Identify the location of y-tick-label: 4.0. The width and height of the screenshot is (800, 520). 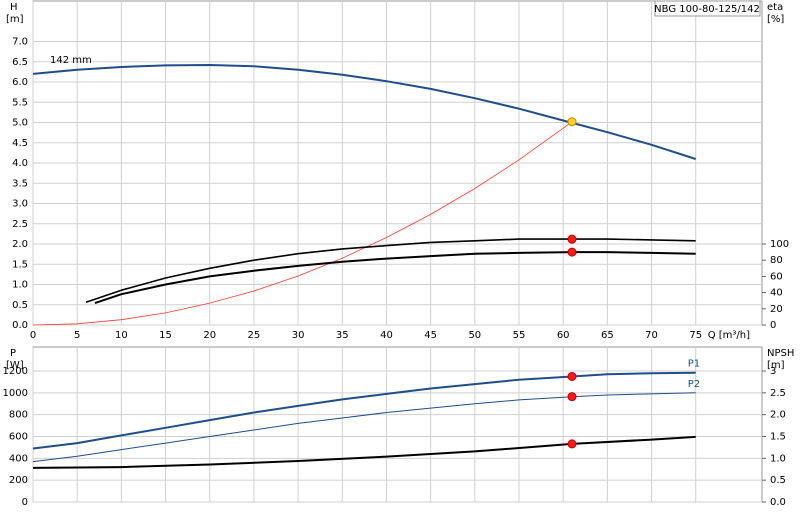
(20, 163).